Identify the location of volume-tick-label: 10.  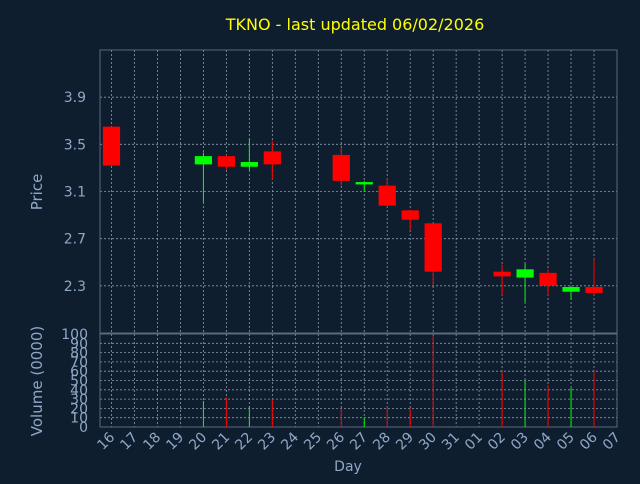
(79, 419).